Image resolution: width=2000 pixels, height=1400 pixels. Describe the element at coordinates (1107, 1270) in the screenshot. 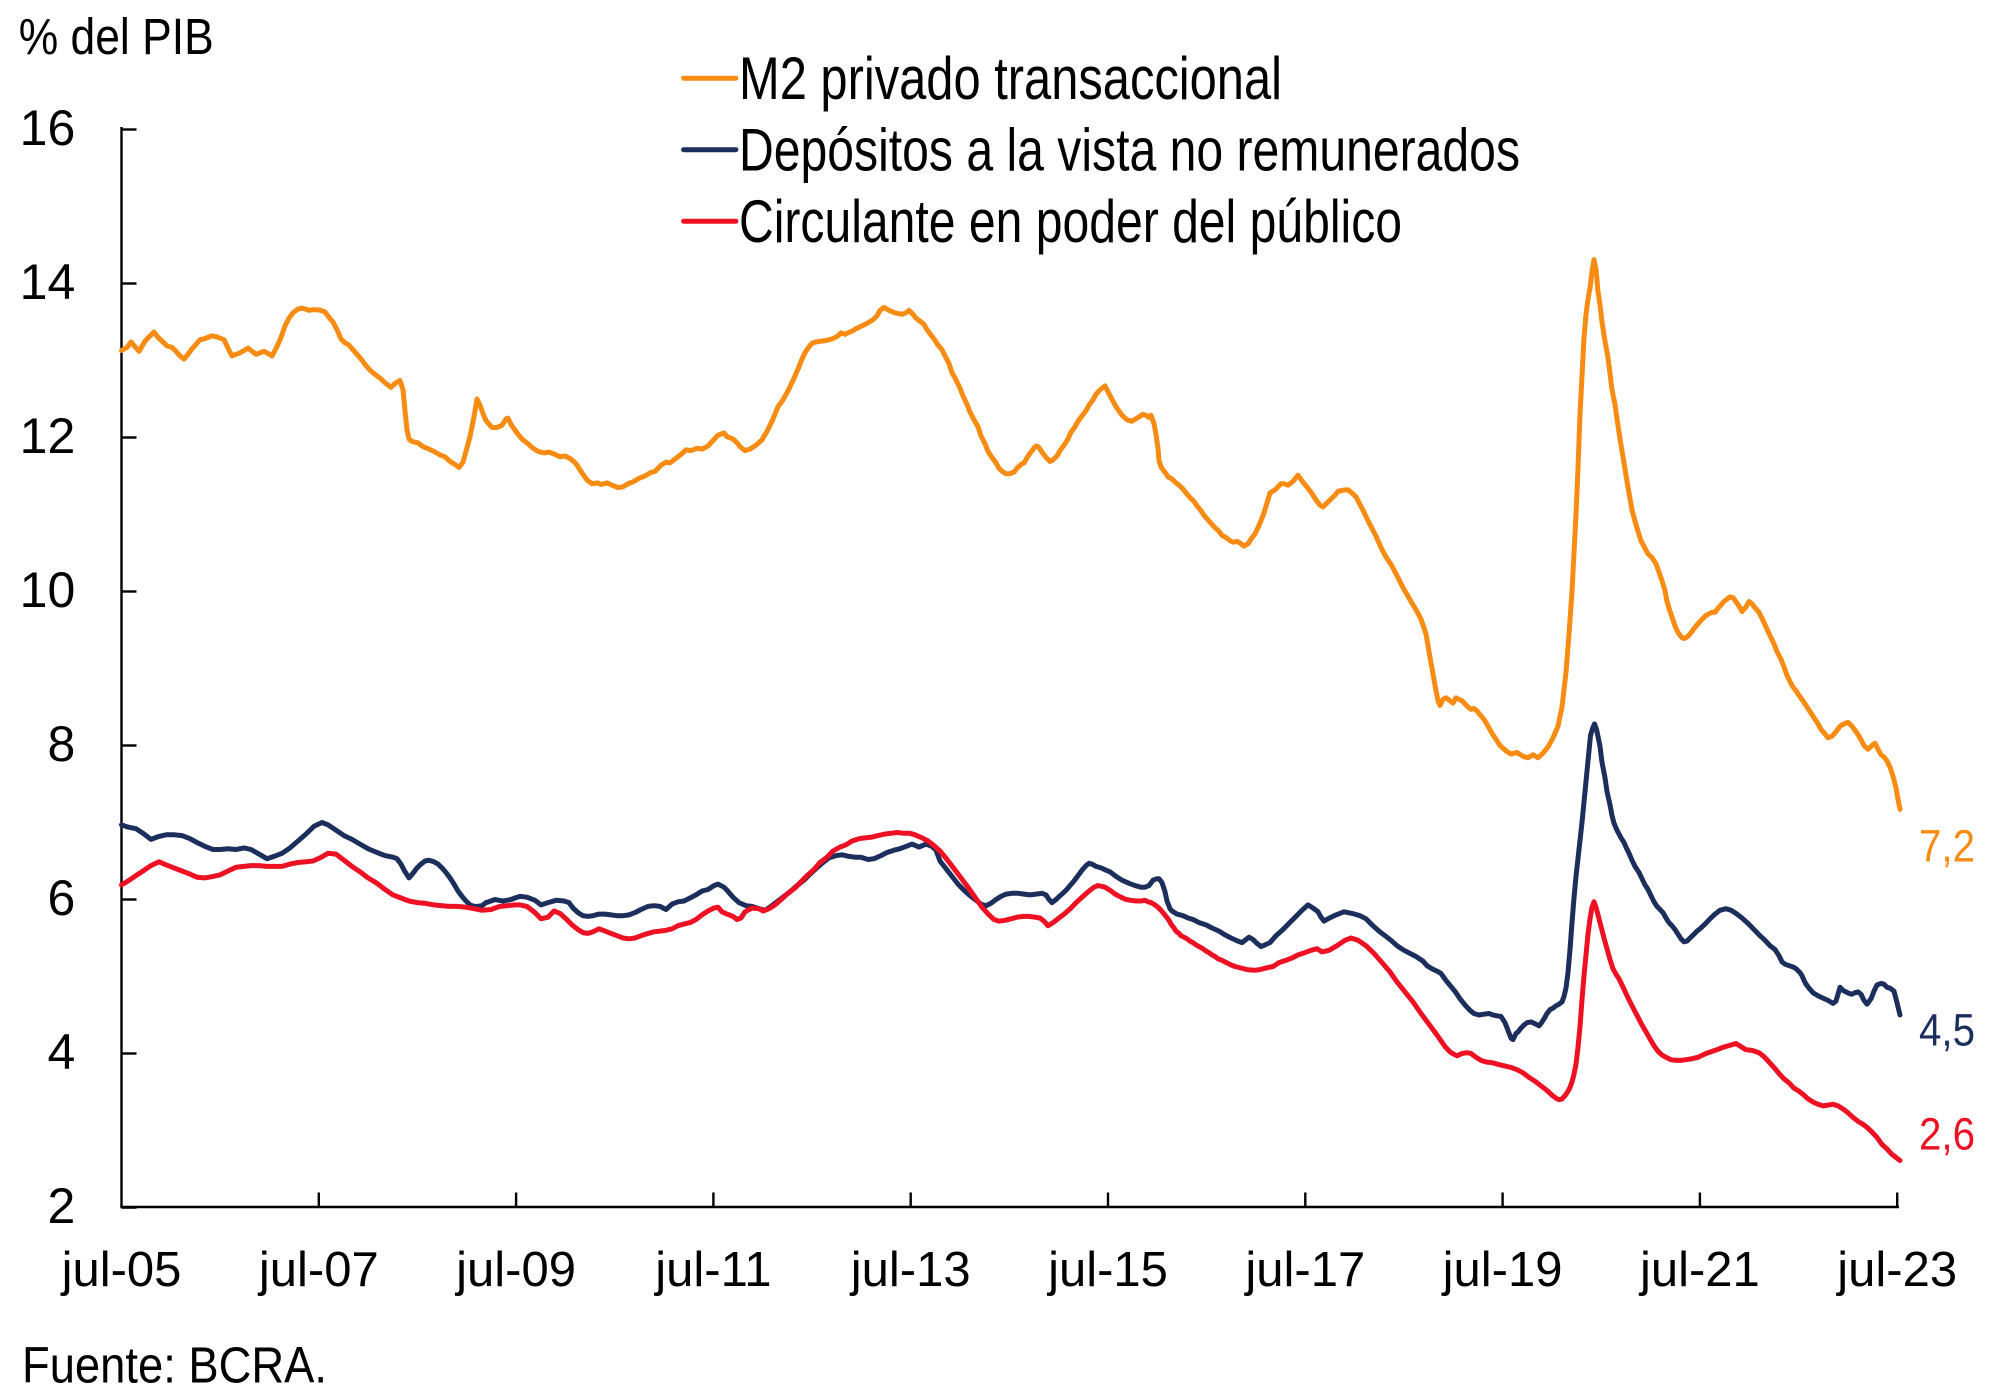

I see `svg-text: jul-15` at that location.